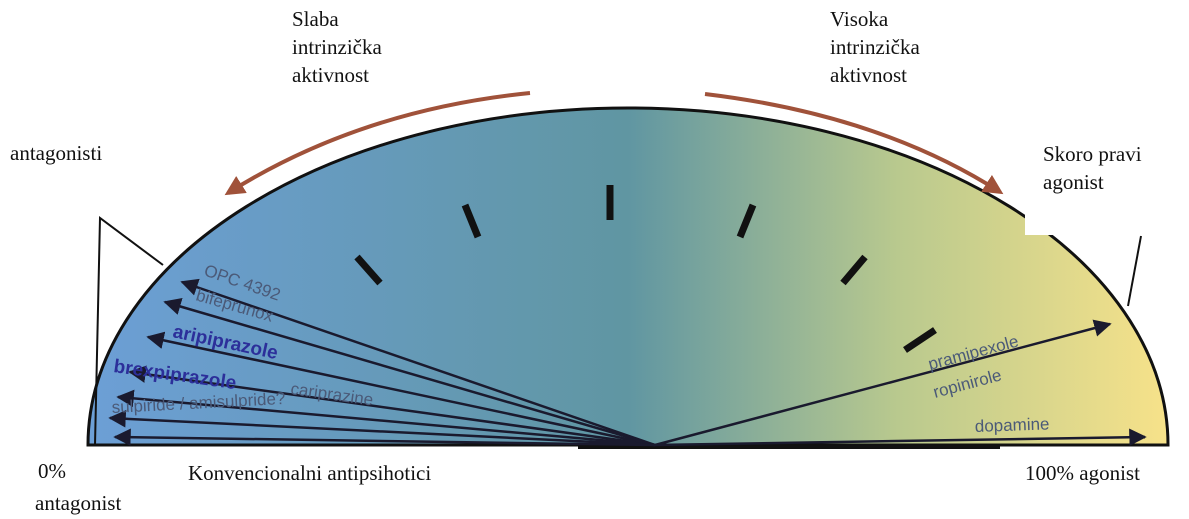 This screenshot has height=519, width=1189. I want to click on label: antagonist, so click(78, 503).